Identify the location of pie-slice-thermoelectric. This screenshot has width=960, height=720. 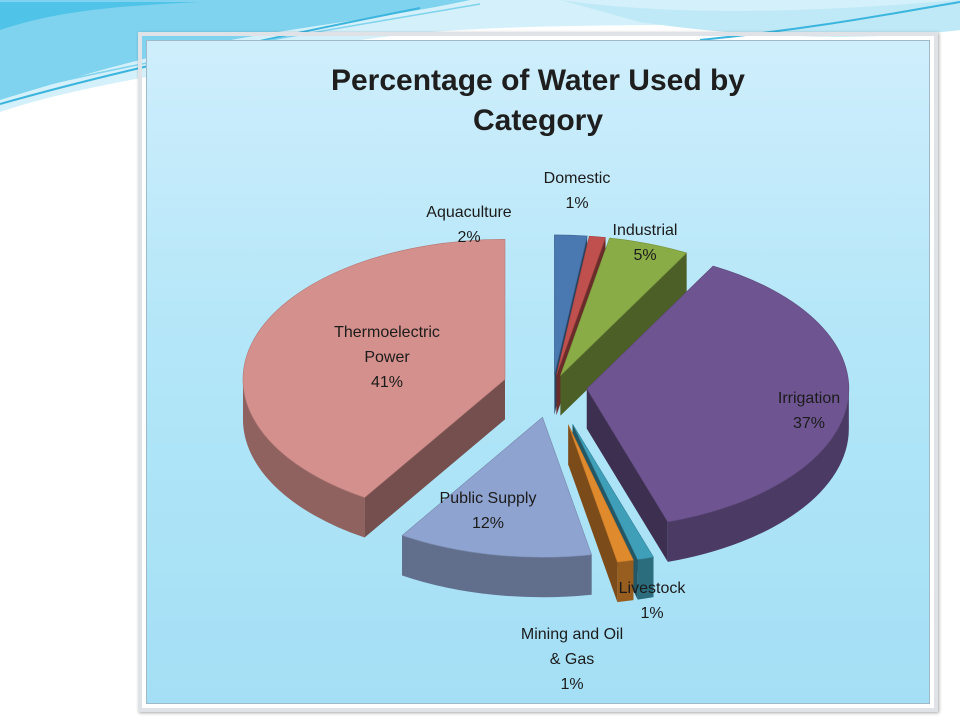
(374, 368).